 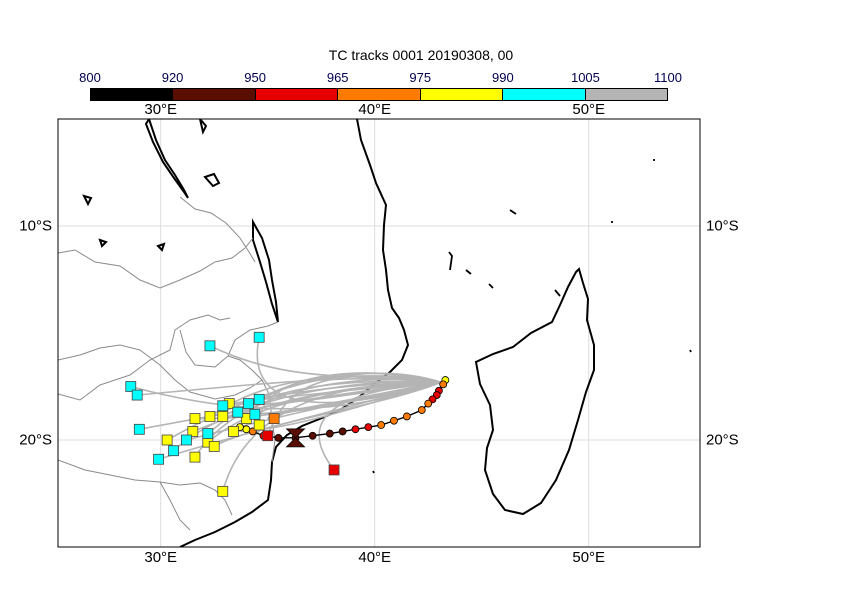 I want to click on colorbar-label: 990, so click(x=502, y=77).